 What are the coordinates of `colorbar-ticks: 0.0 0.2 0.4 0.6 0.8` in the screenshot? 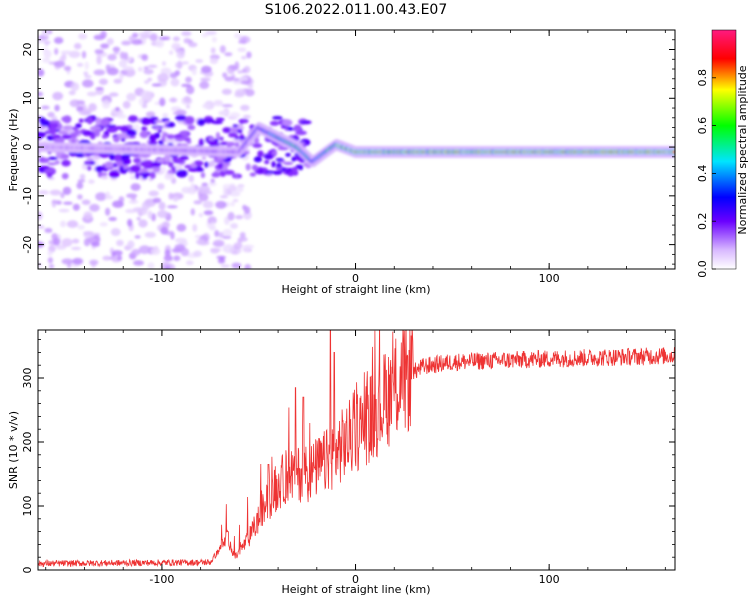 It's located at (706, 173).